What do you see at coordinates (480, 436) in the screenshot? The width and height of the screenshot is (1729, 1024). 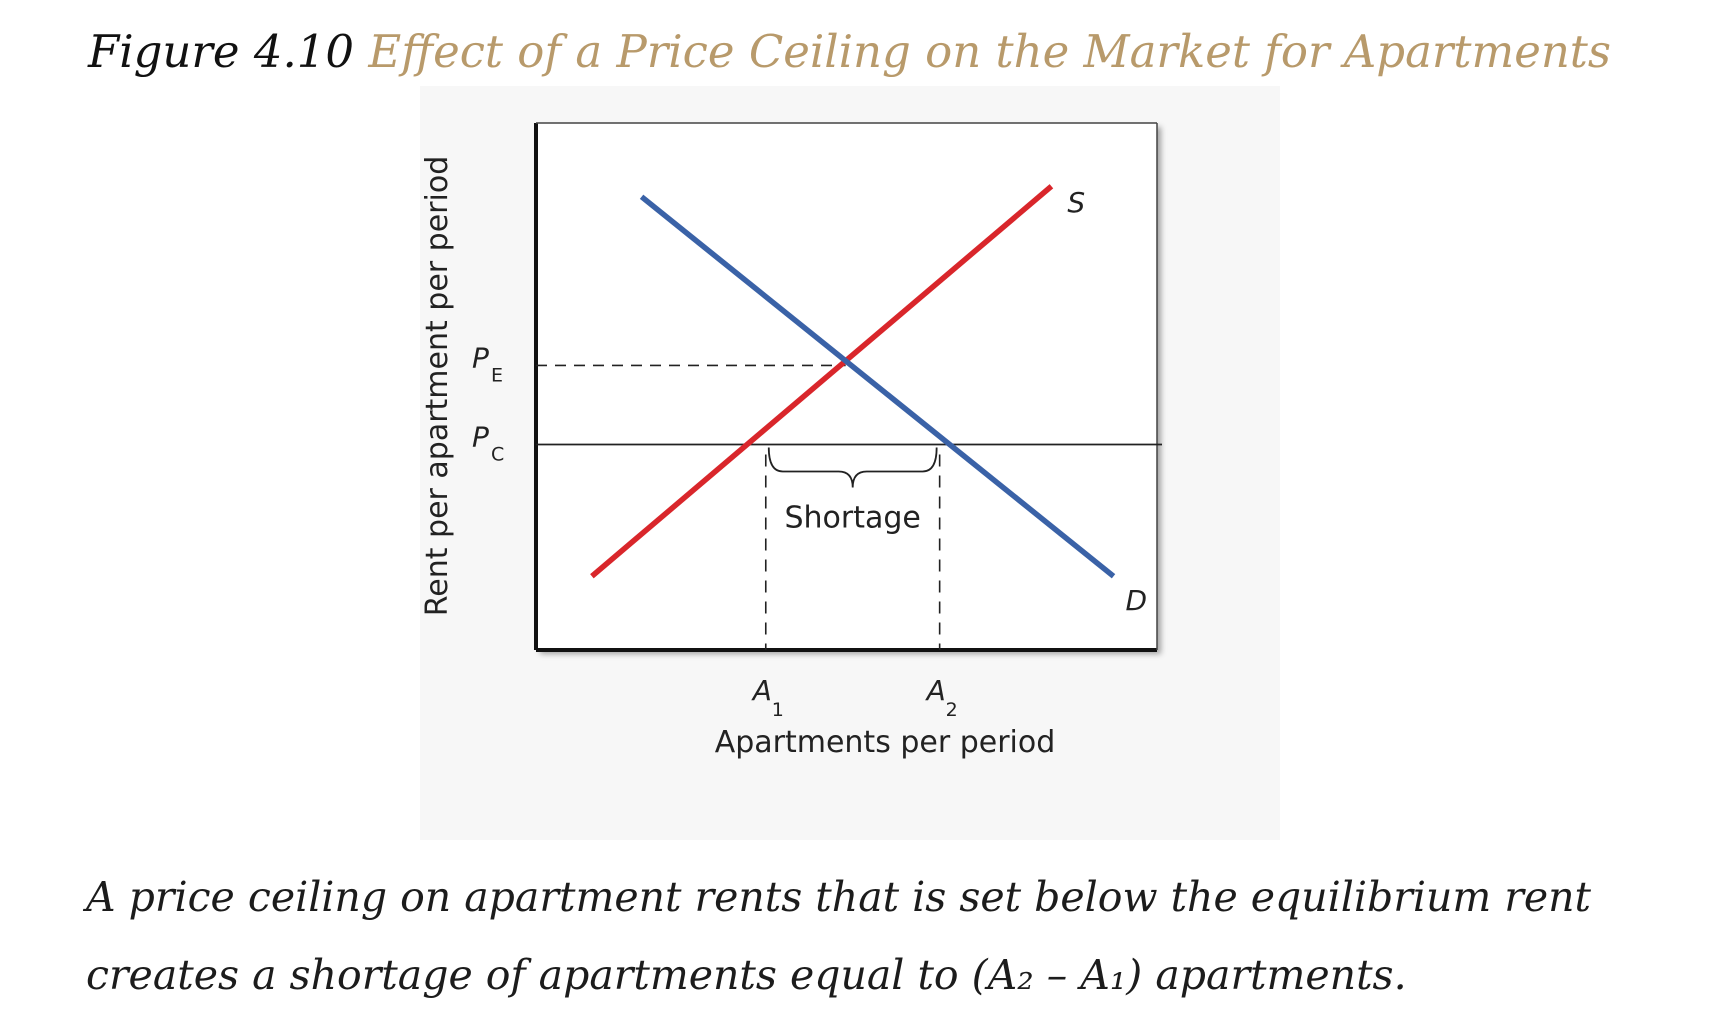 I see `y-tick-label-pc: P` at bounding box center [480, 436].